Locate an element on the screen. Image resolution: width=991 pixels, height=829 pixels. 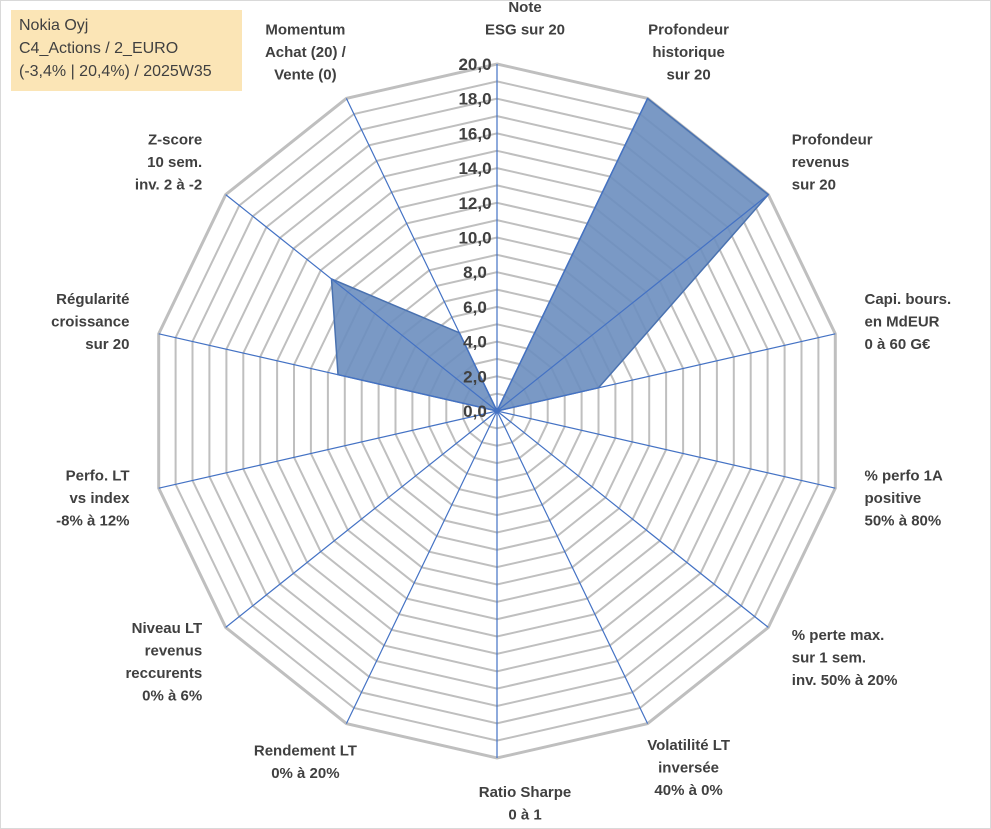
axis-label: Niveau LT revenus reccurents 0% à 6% is located at coordinates (163, 662).